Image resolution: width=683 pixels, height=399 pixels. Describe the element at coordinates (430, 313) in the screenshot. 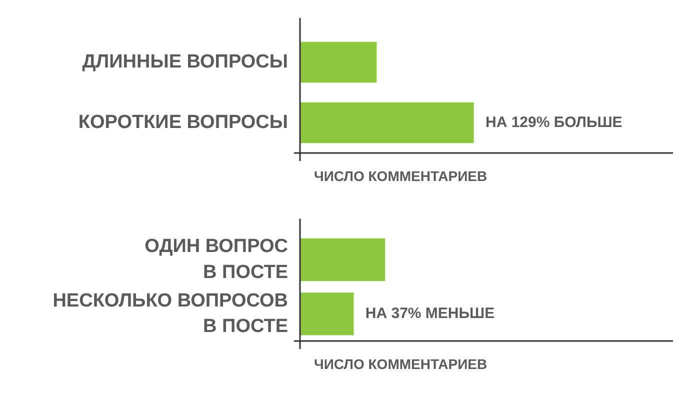

I see `annotation: НА 37% МЕНЬШЕ` at that location.